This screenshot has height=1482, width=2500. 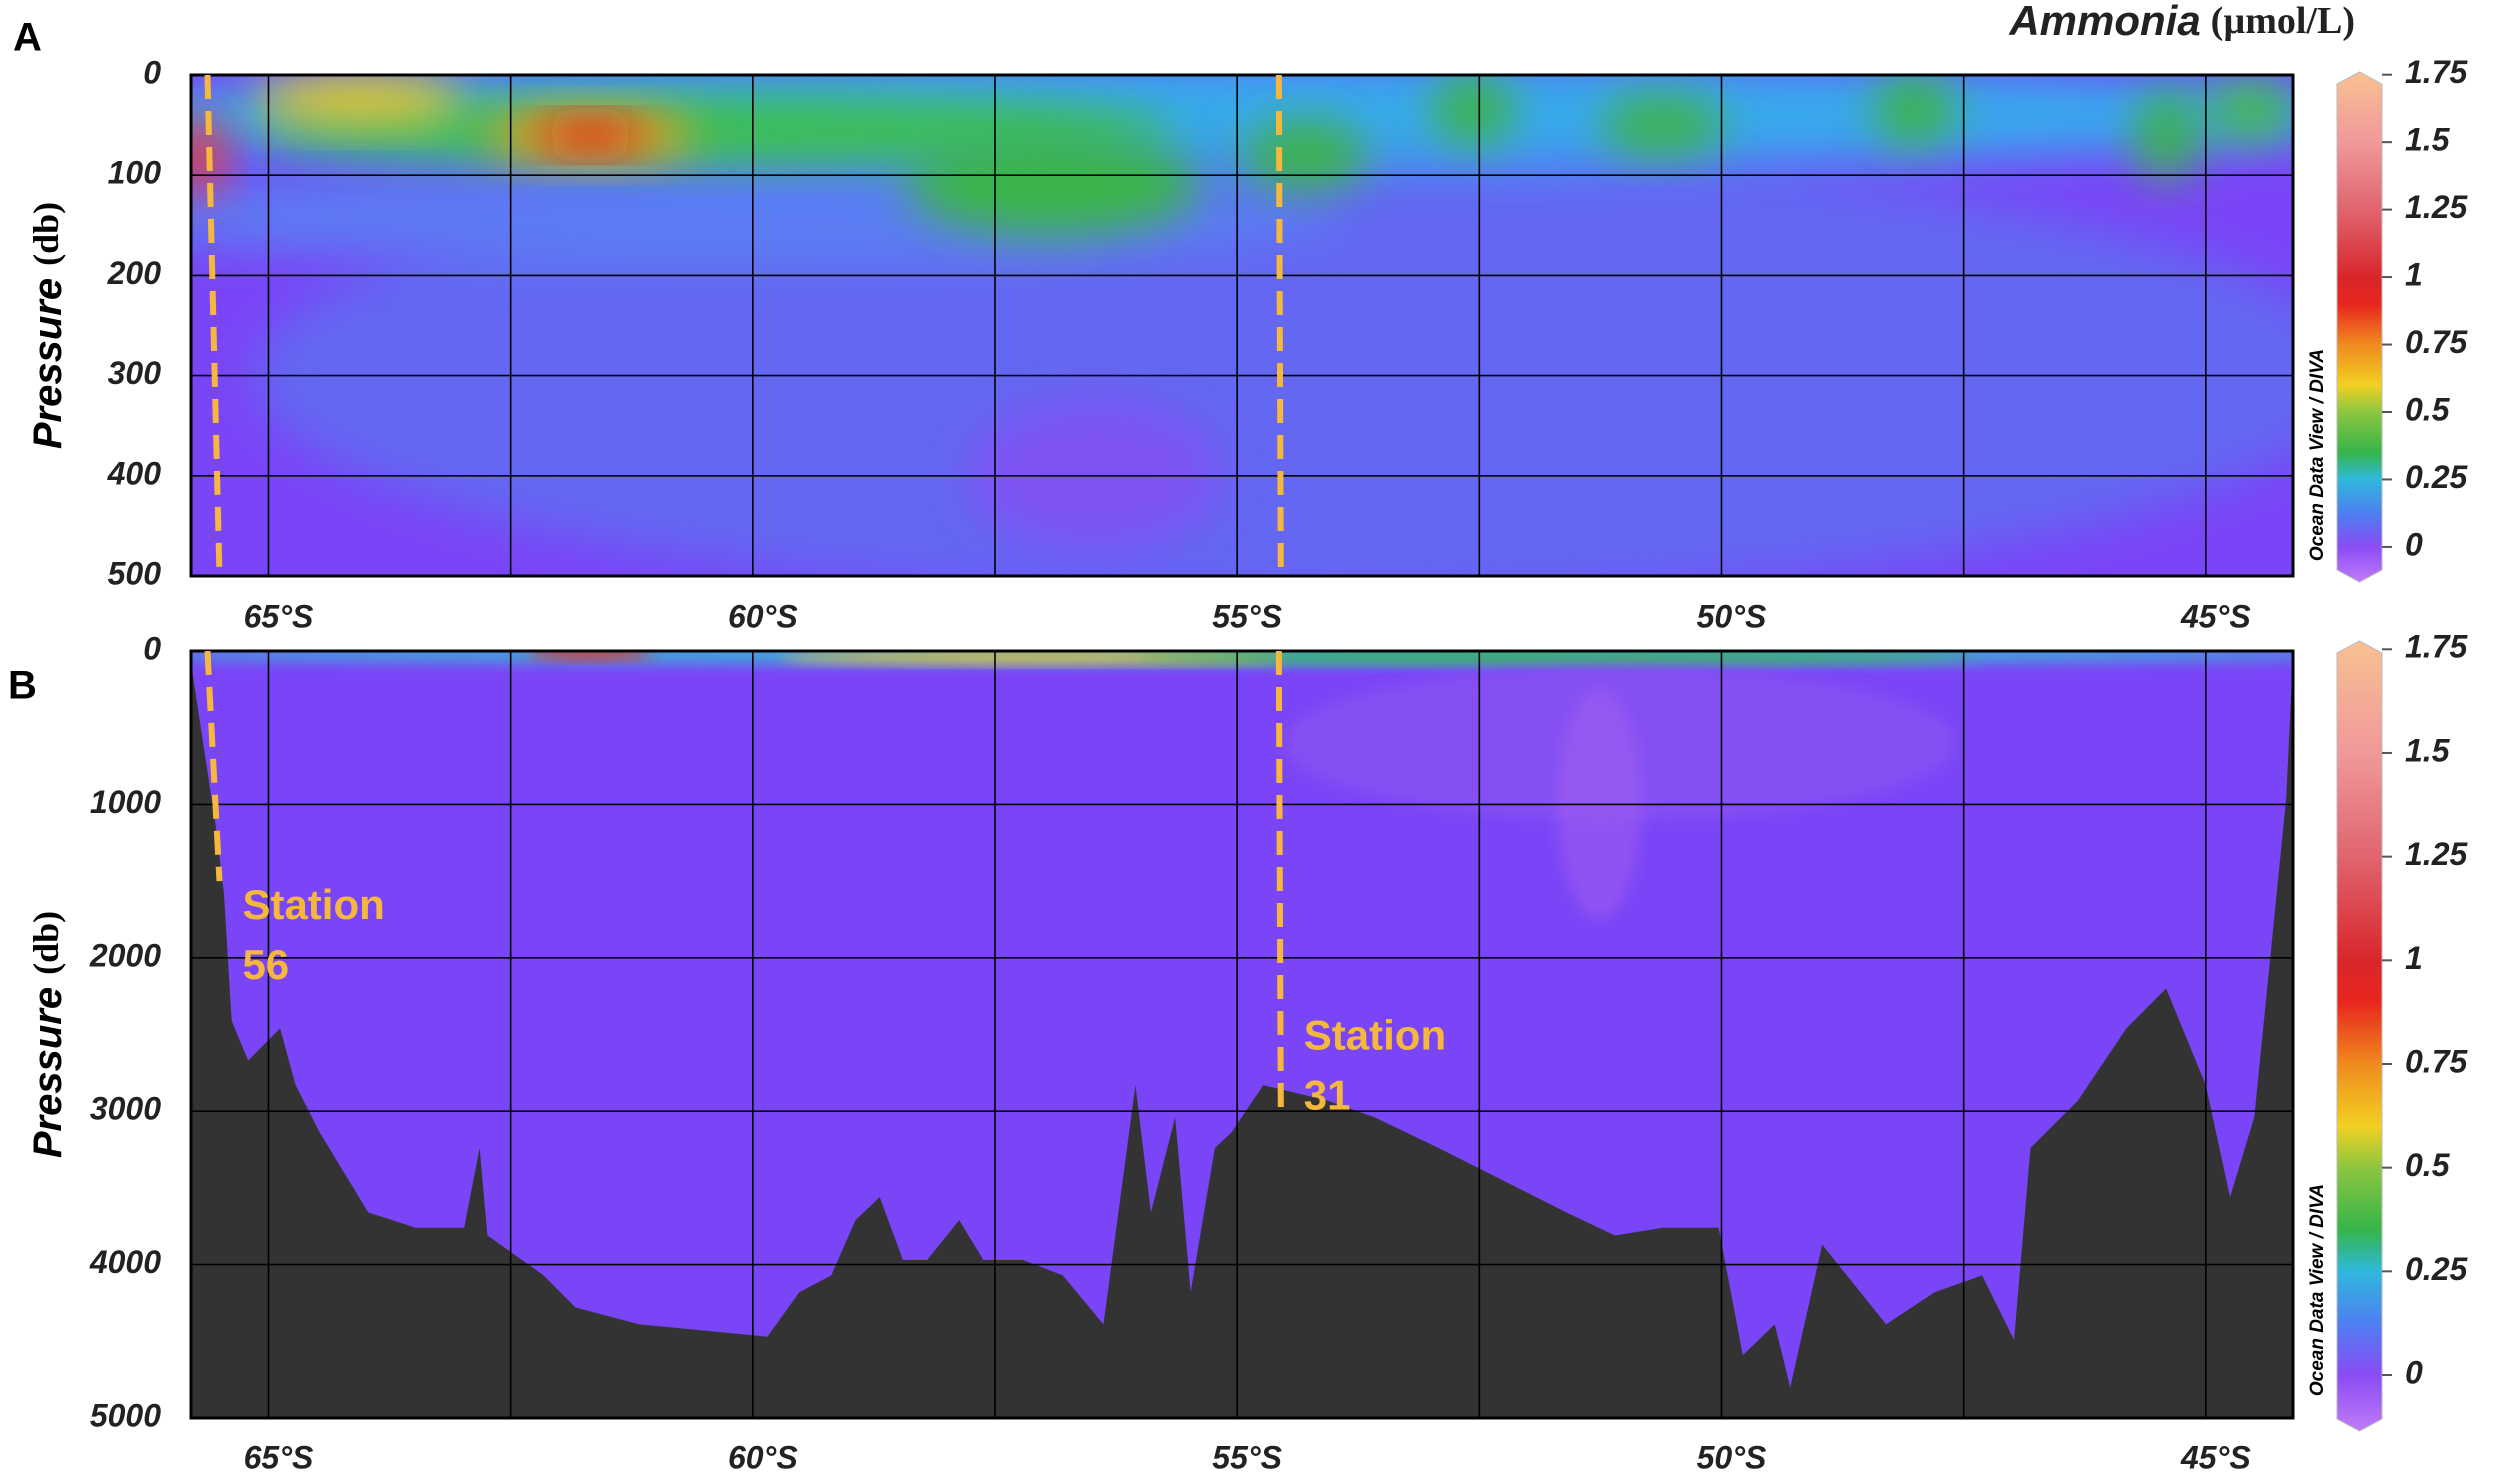 What do you see at coordinates (135, 573) in the screenshot?
I see `y-tick-label: 500` at bounding box center [135, 573].